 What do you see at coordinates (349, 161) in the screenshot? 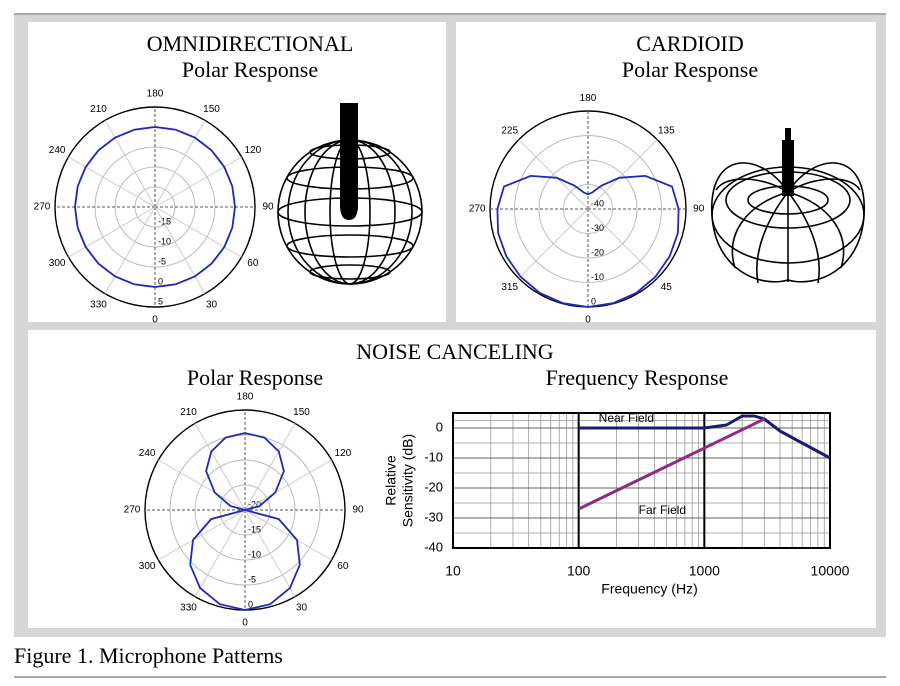
I see `omni-mic` at bounding box center [349, 161].